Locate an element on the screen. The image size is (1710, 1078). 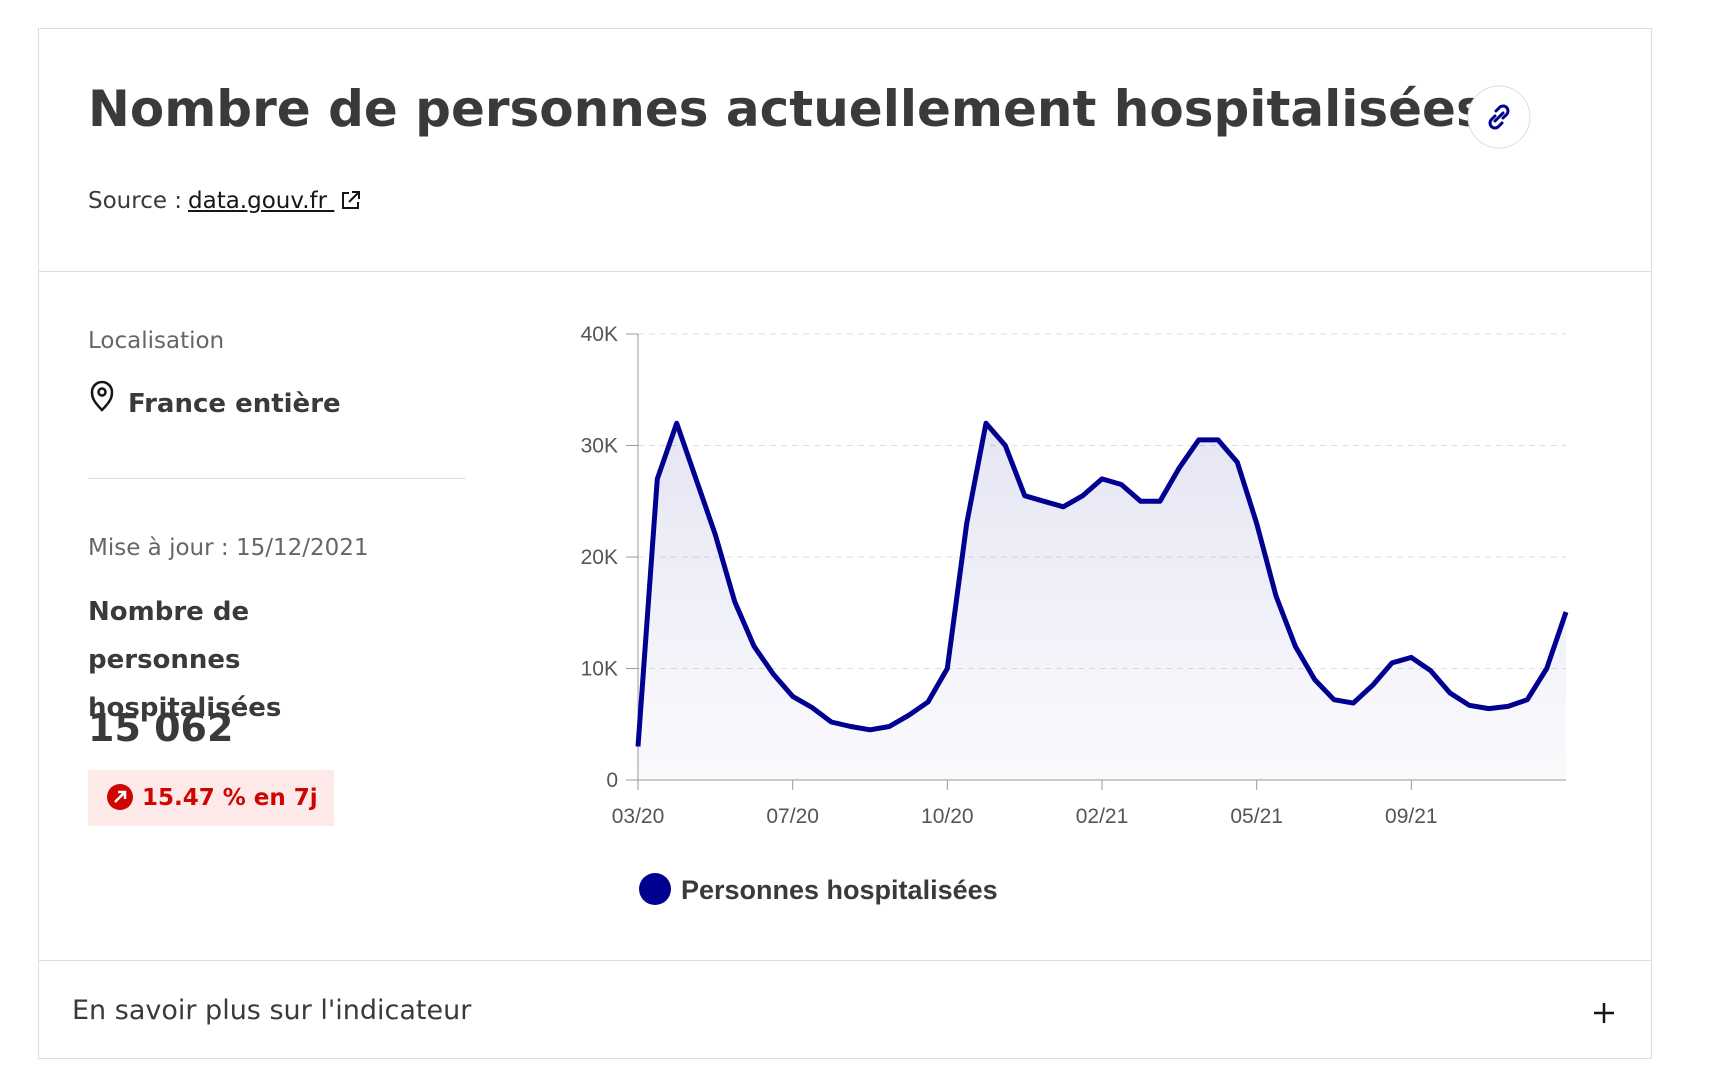
indicator: Nombre de personnes hospitalisées is located at coordinates (185, 660).